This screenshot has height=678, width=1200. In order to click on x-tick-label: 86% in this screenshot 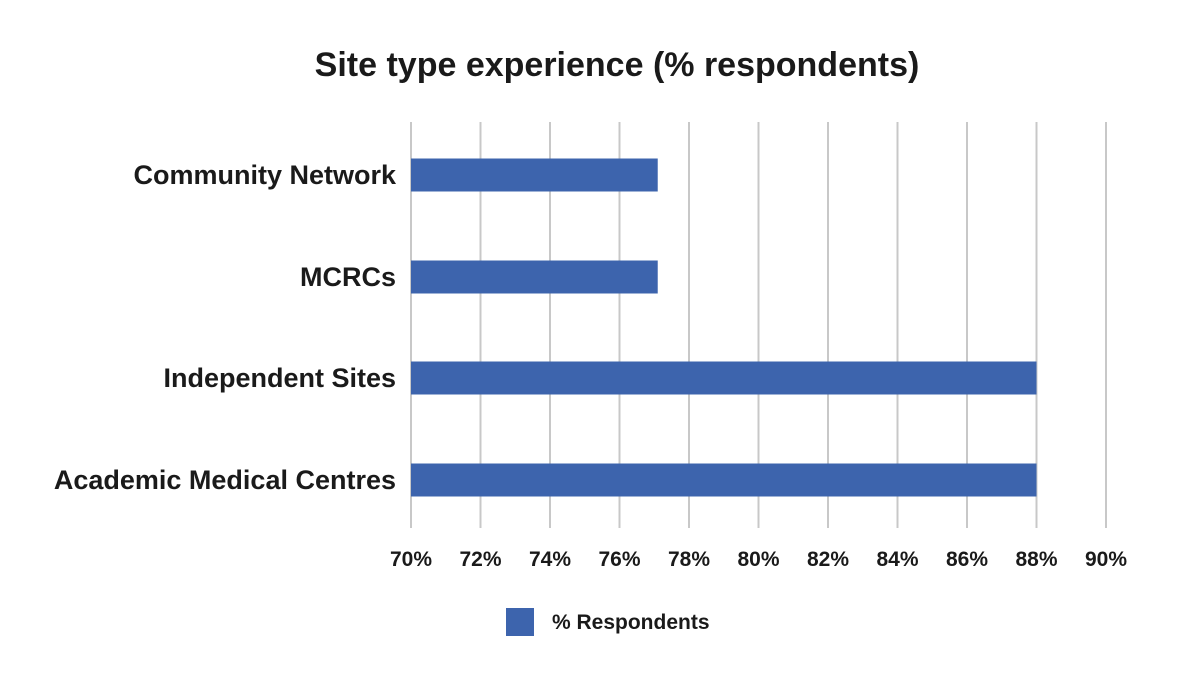, I will do `click(967, 559)`.